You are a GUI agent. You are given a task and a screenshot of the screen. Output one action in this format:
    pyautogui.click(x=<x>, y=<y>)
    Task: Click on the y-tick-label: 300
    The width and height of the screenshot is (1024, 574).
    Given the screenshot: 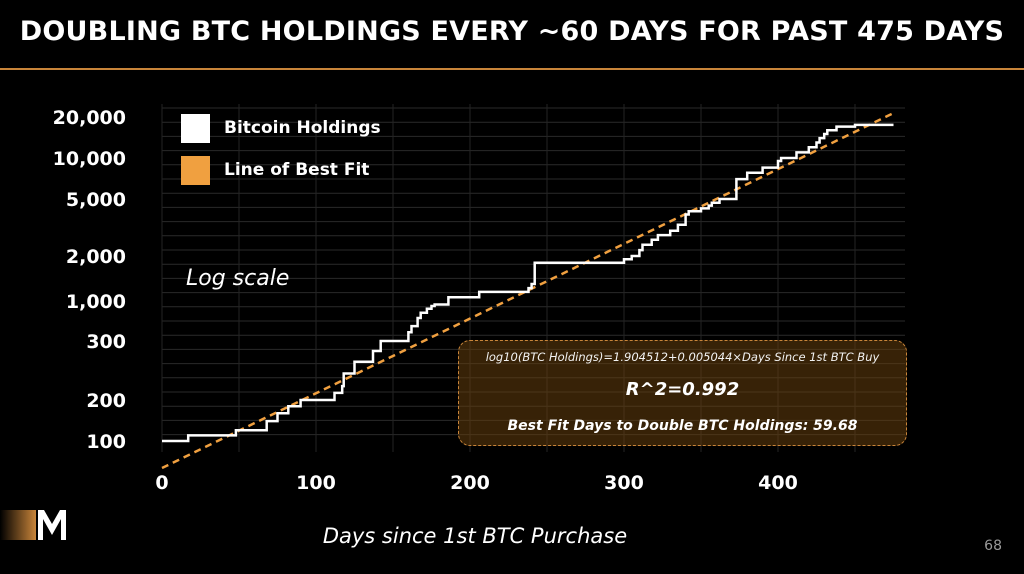 What is the action you would take?
    pyautogui.click(x=106, y=342)
    